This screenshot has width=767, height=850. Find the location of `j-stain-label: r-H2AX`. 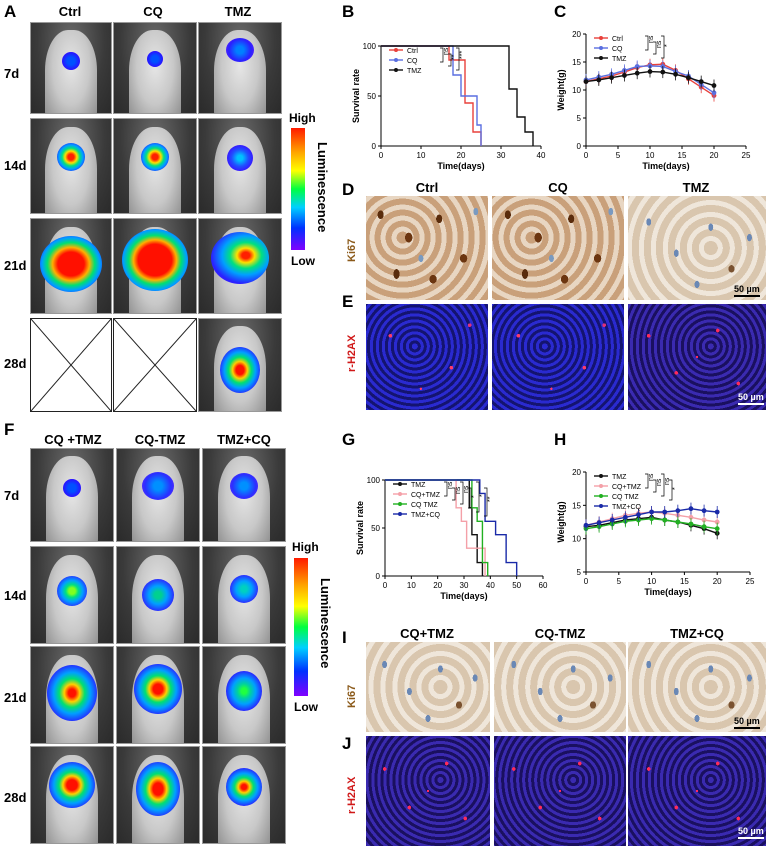

j-stain-label: r-H2AX is located at coordinates (352, 795).